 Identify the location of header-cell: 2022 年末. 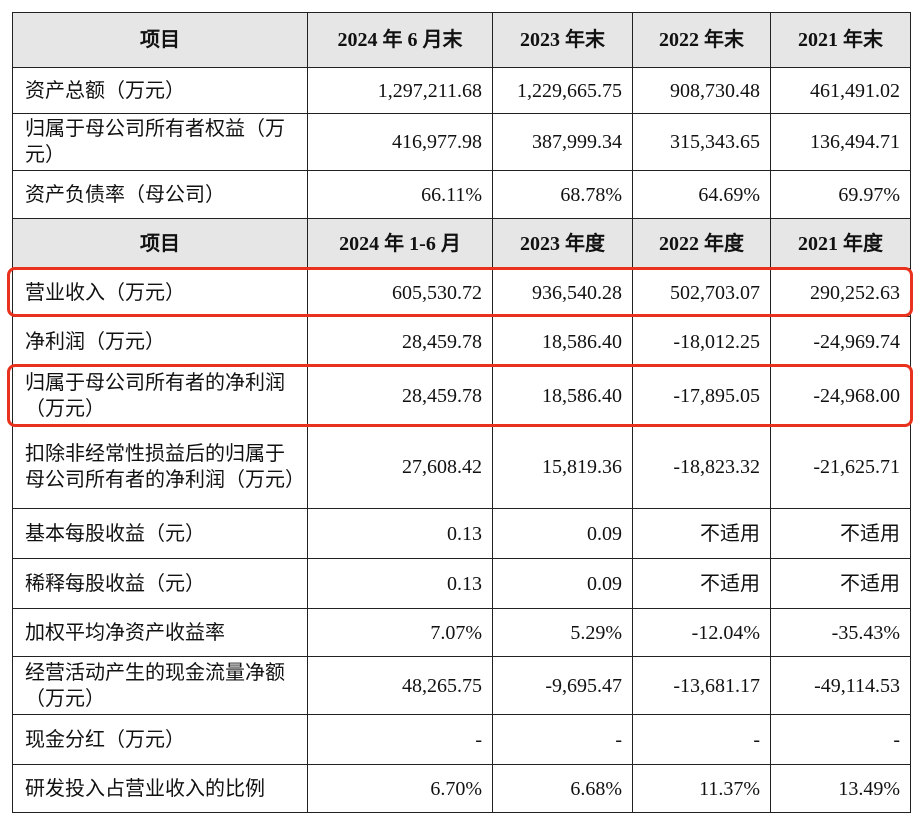
(701, 40).